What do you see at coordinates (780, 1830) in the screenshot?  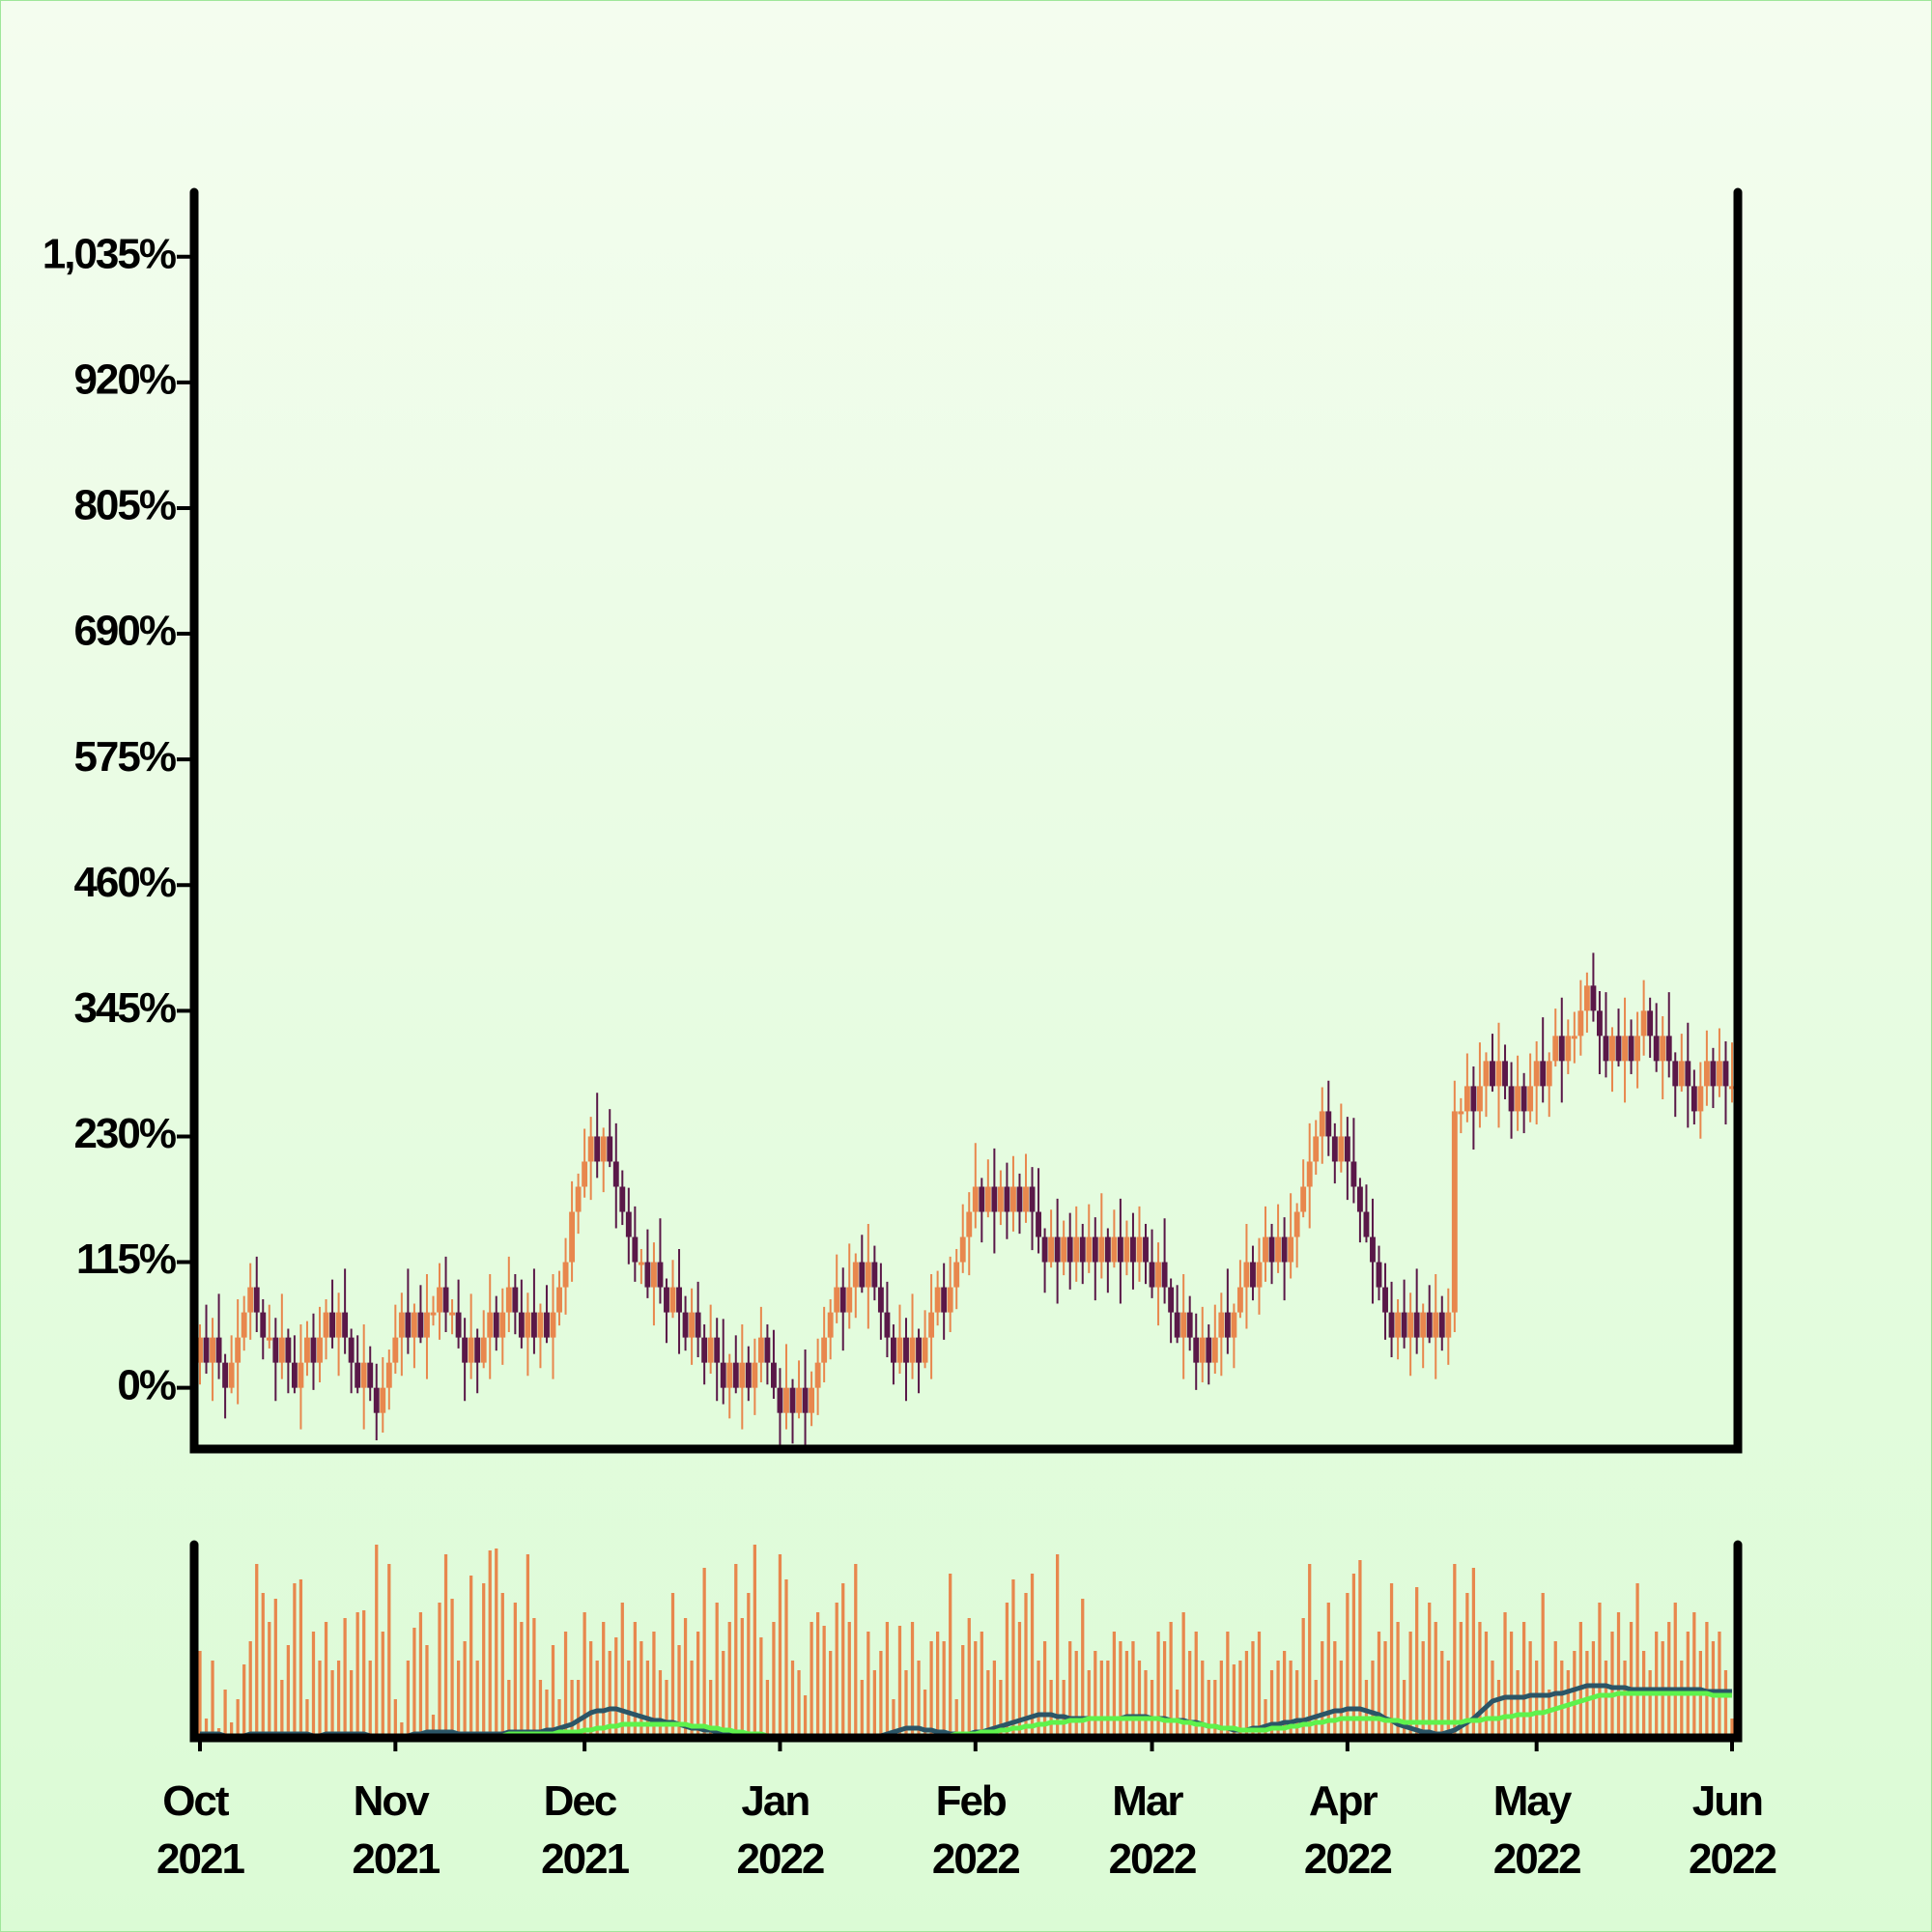 I see `x-tick-label: Jan 2022` at bounding box center [780, 1830].